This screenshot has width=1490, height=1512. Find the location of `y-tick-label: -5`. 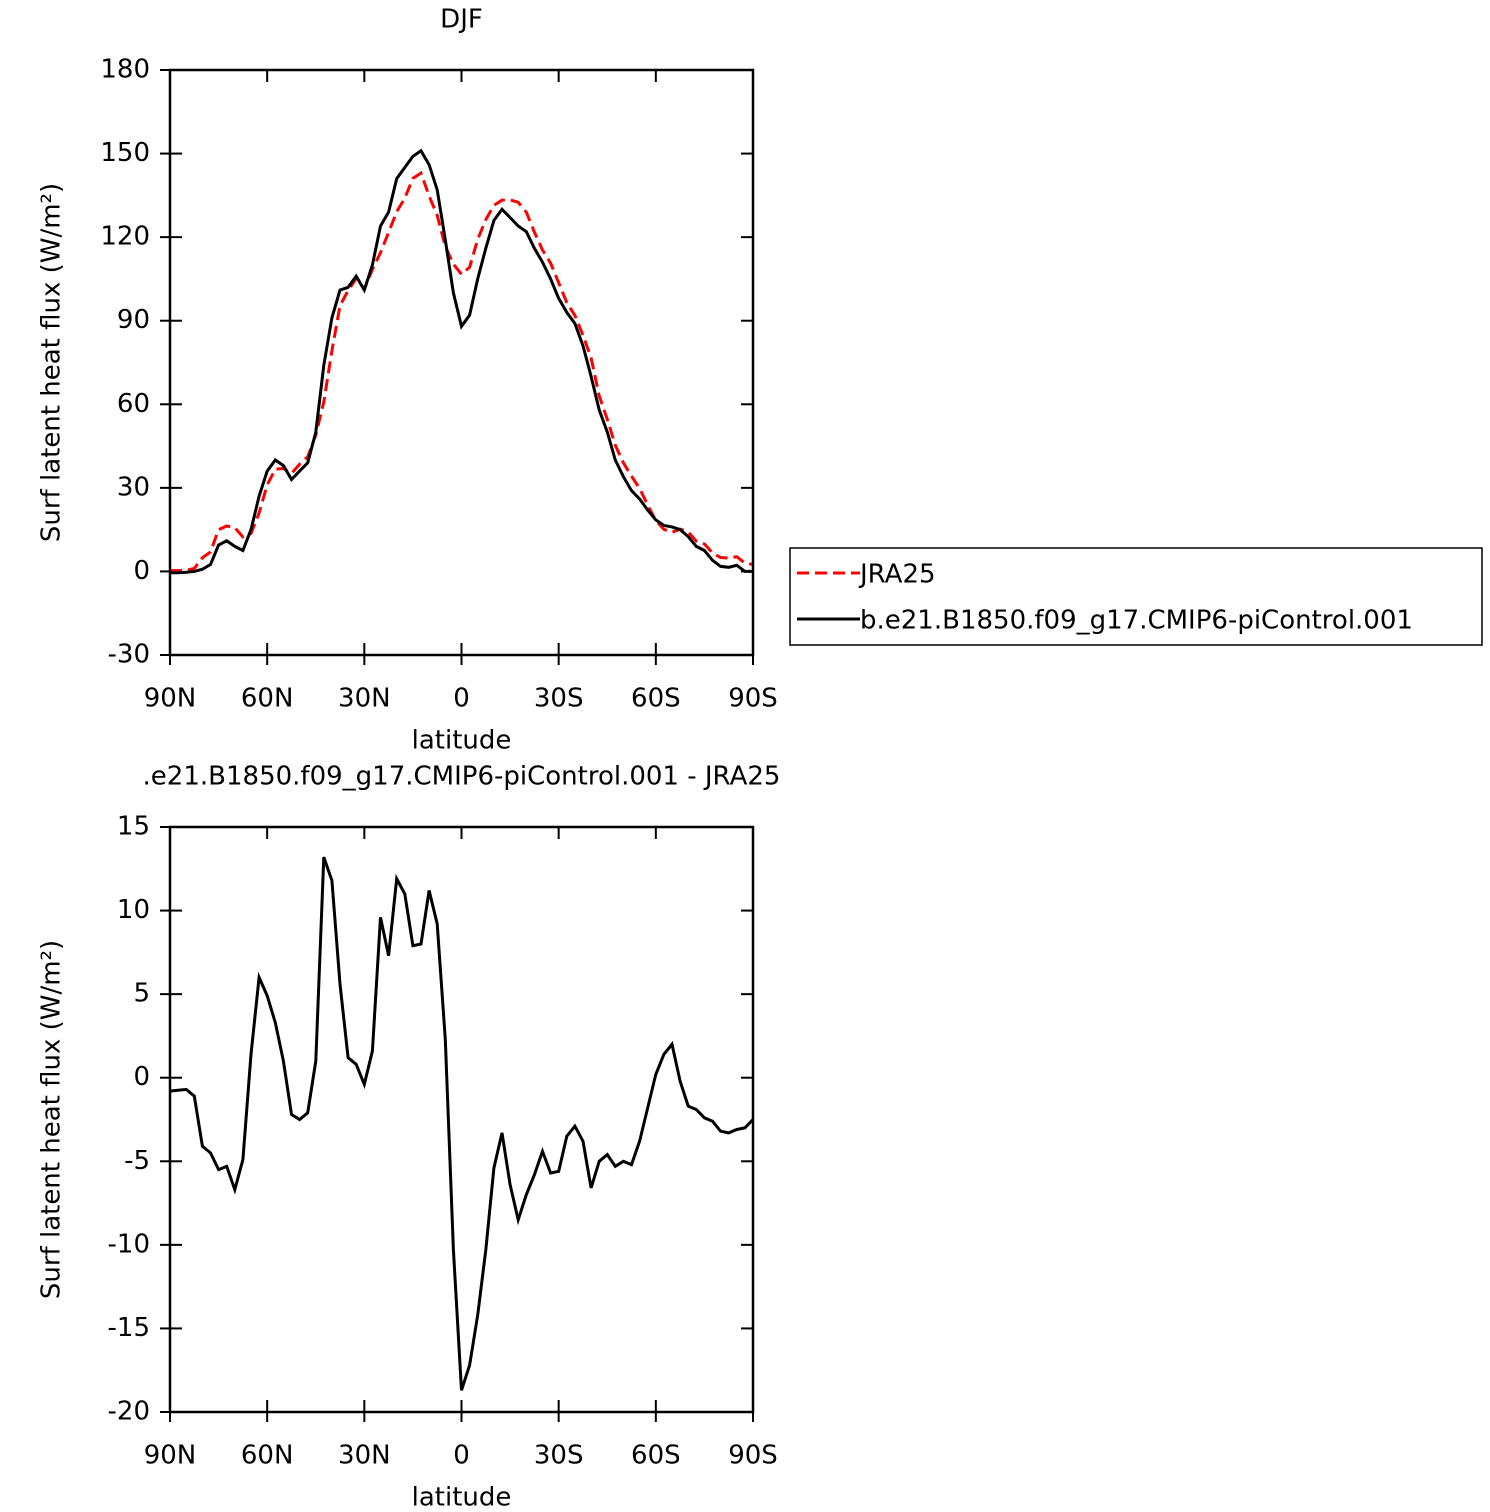

y-tick-label: -5 is located at coordinates (137, 1161).